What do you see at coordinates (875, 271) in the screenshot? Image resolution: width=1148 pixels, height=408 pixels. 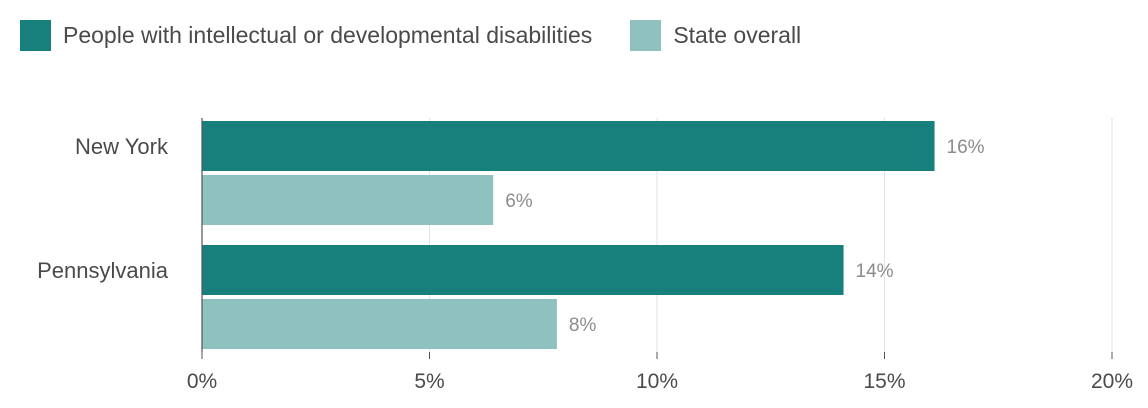 I see `data-label-pennsylvania-series-1: 14%` at bounding box center [875, 271].